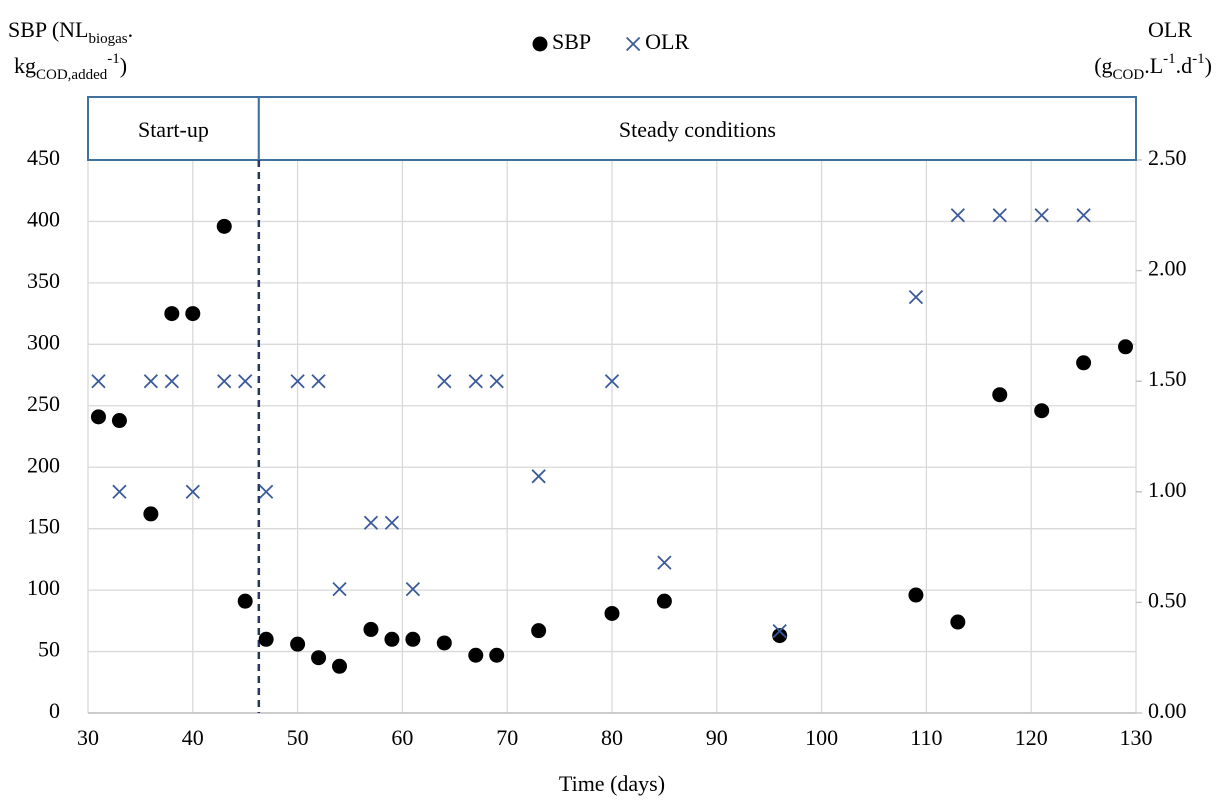  Describe the element at coordinates (43, 403) in the screenshot. I see `y-tick-label: 250` at that location.